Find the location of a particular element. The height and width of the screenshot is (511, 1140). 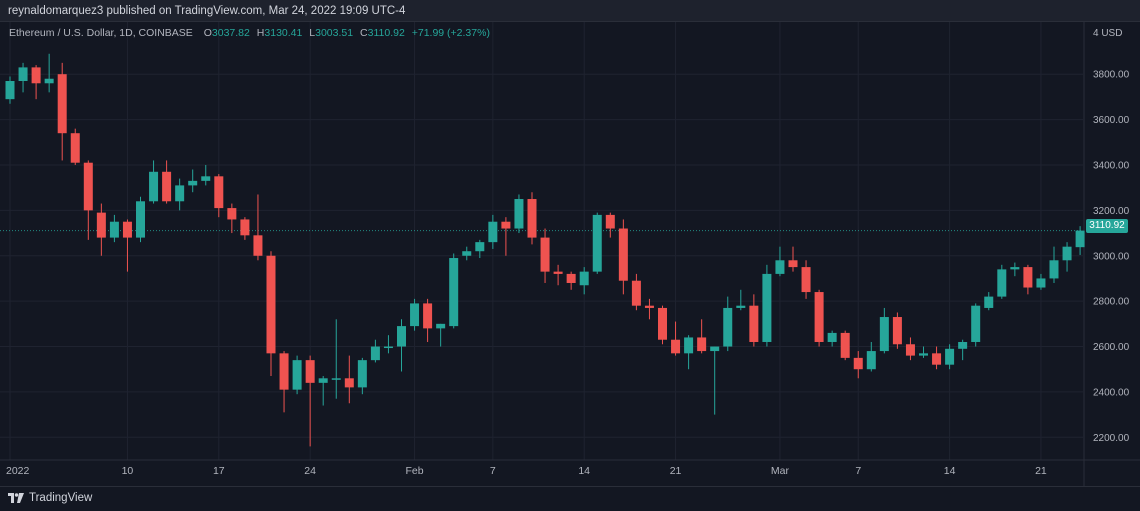

low-key: L is located at coordinates (312, 33).